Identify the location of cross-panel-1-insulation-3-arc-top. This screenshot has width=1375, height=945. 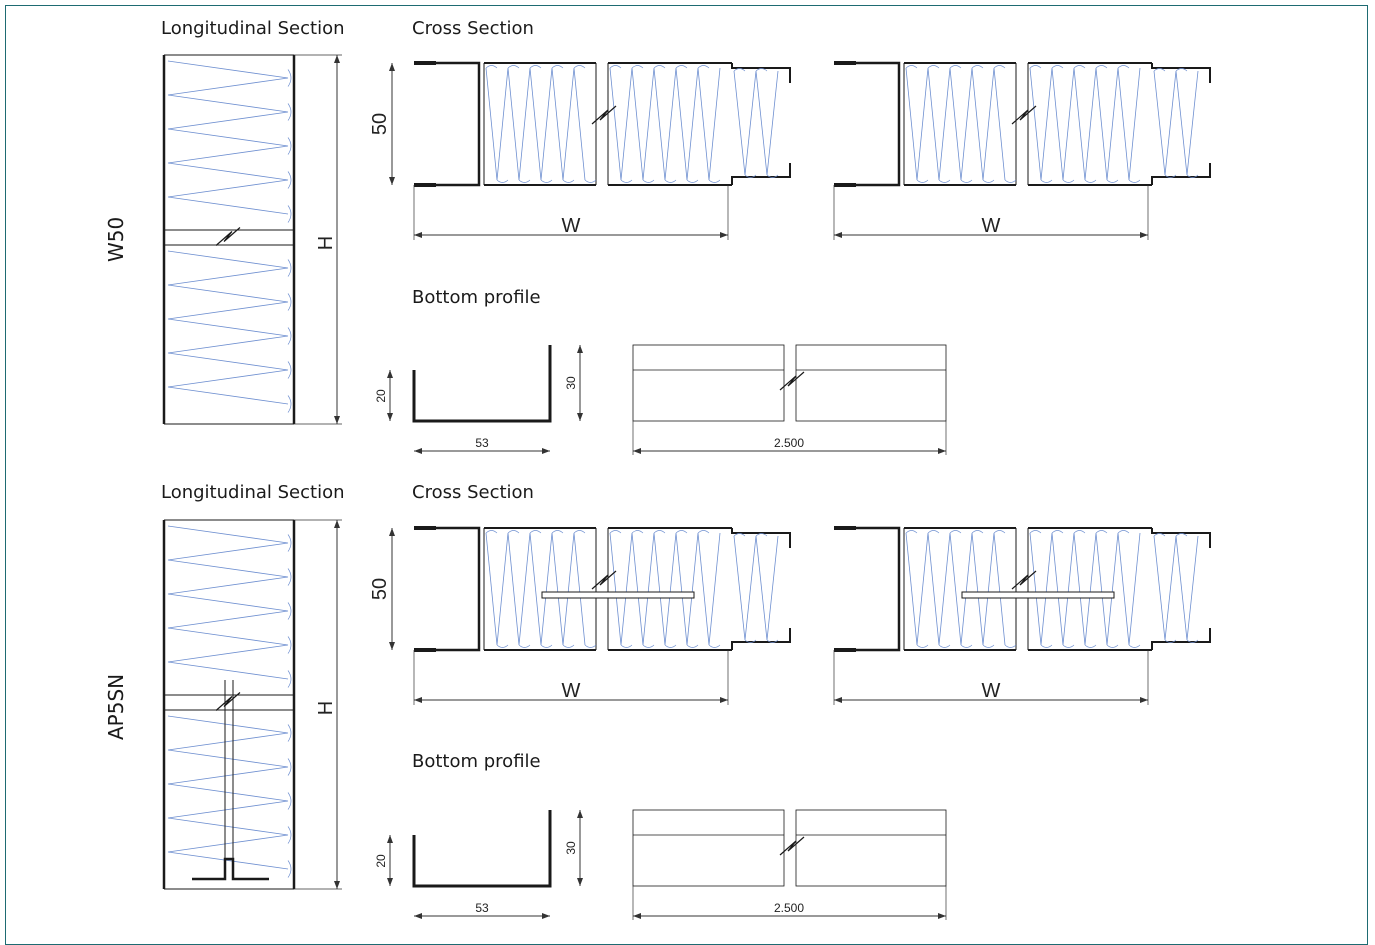
(761, 535).